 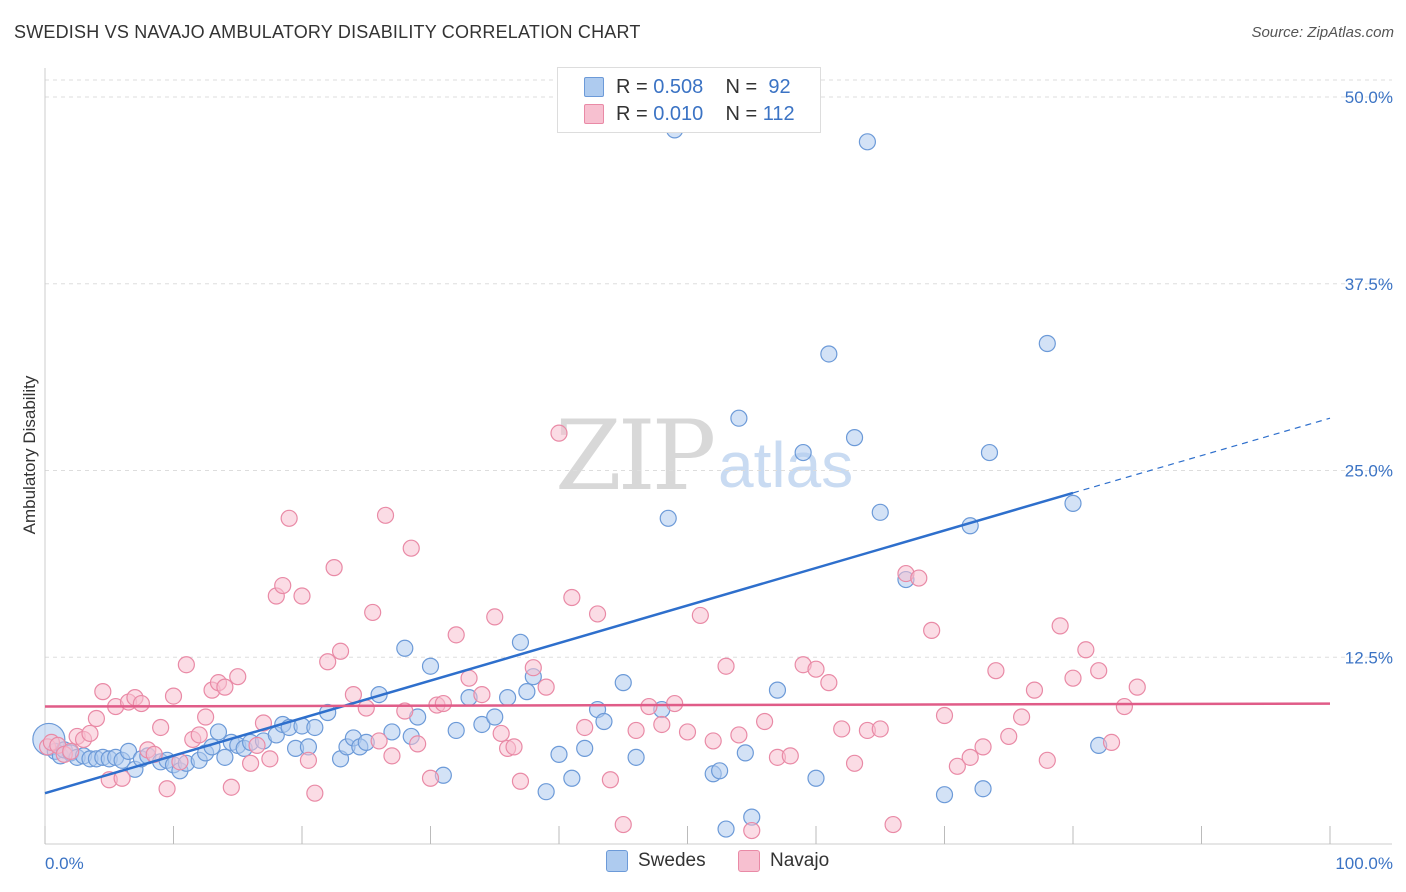 I want to click on legend-r-value: 0.010, so click(x=678, y=113).